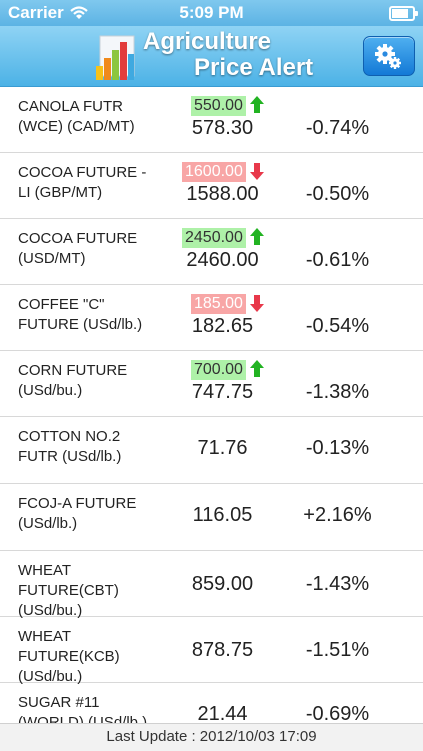  I want to click on commodity-row: WHEAT FUTURE(KCB) (USd/bu.) 878.75 -1.51%, so click(211, 651).